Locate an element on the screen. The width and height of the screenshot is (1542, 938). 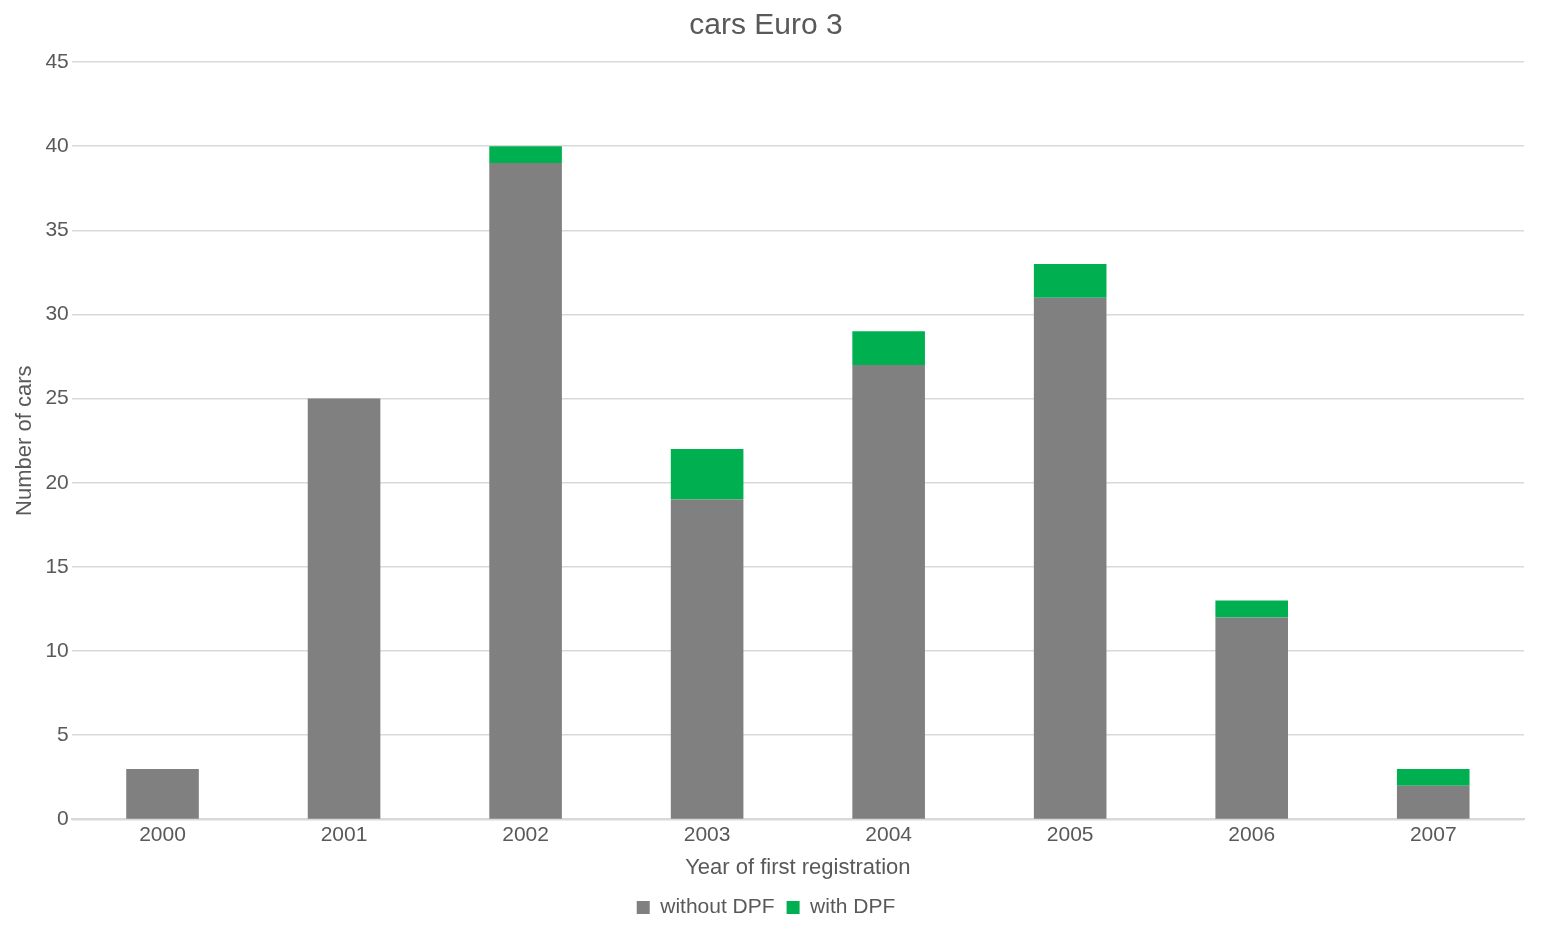
y-axis-title: Number of cars is located at coordinates (24, 440).